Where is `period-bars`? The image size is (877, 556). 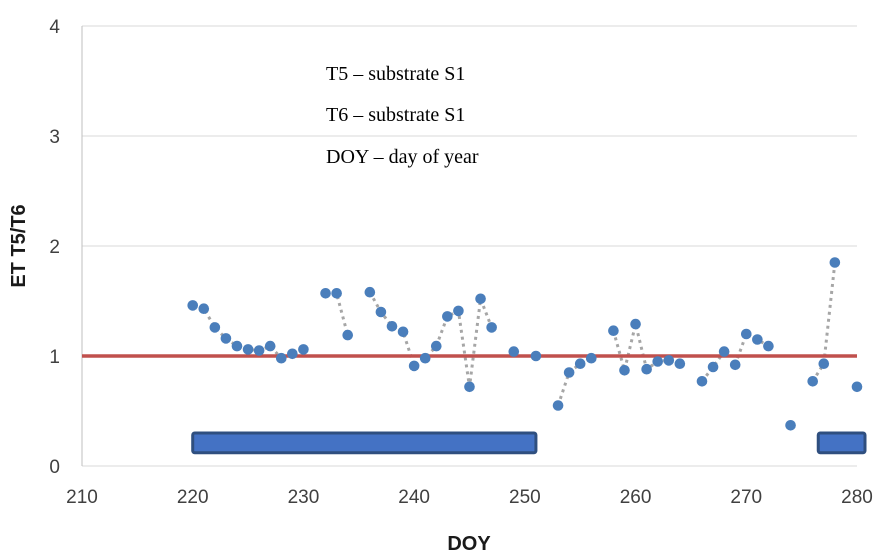 period-bars is located at coordinates (529, 443).